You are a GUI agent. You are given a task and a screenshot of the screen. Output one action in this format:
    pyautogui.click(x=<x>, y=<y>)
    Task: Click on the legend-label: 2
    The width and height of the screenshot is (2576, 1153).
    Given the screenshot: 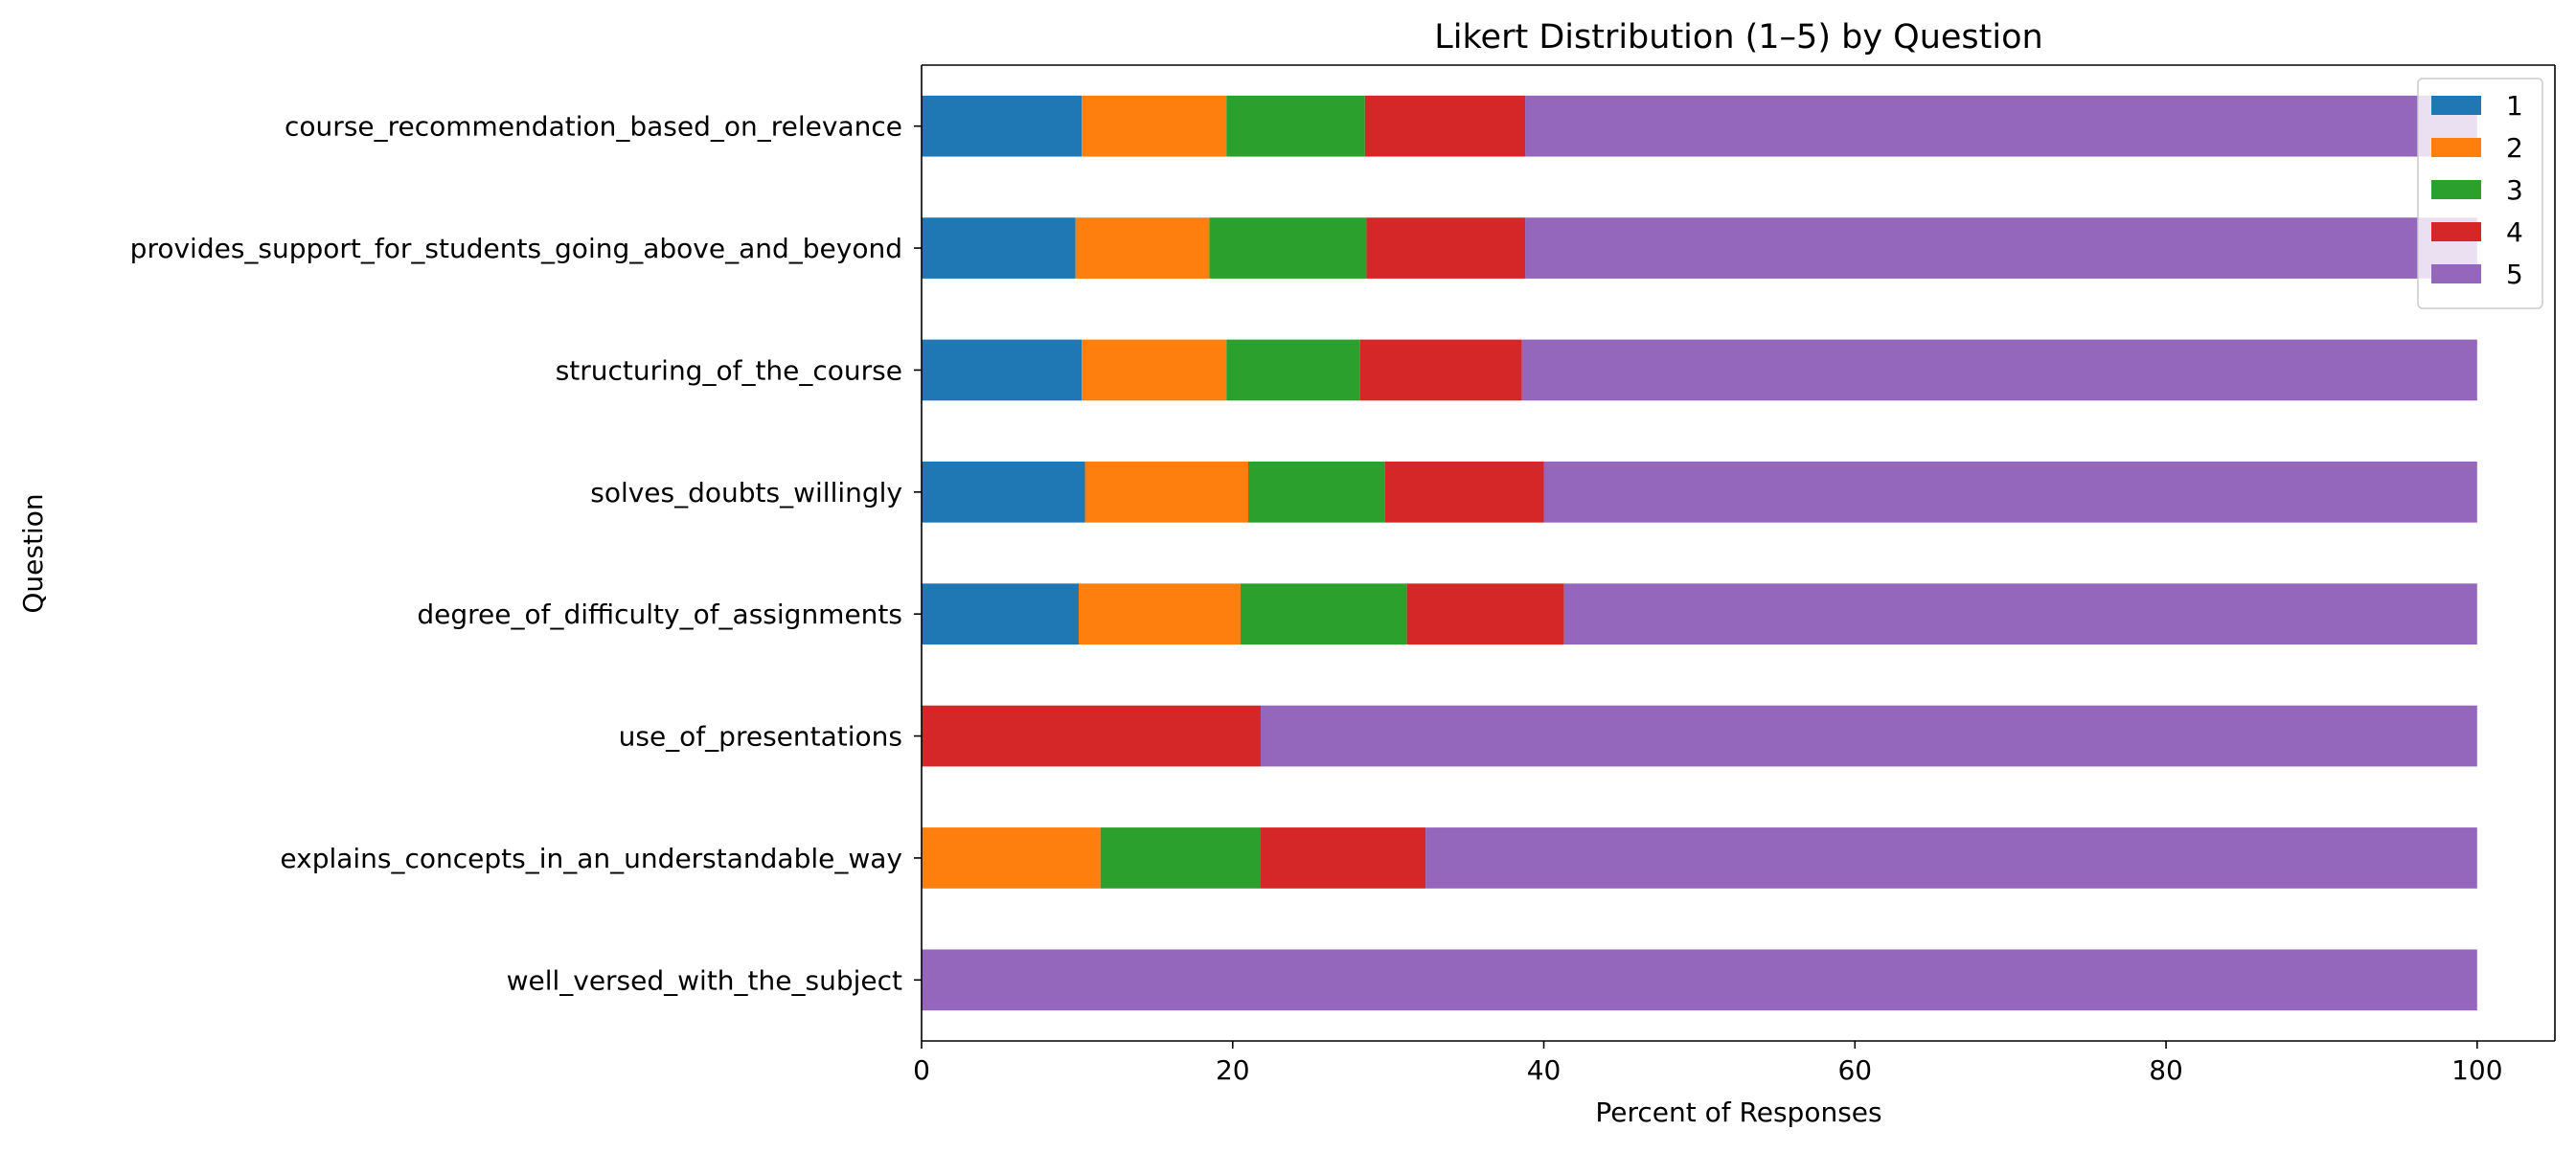 What is the action you would take?
    pyautogui.click(x=2514, y=148)
    